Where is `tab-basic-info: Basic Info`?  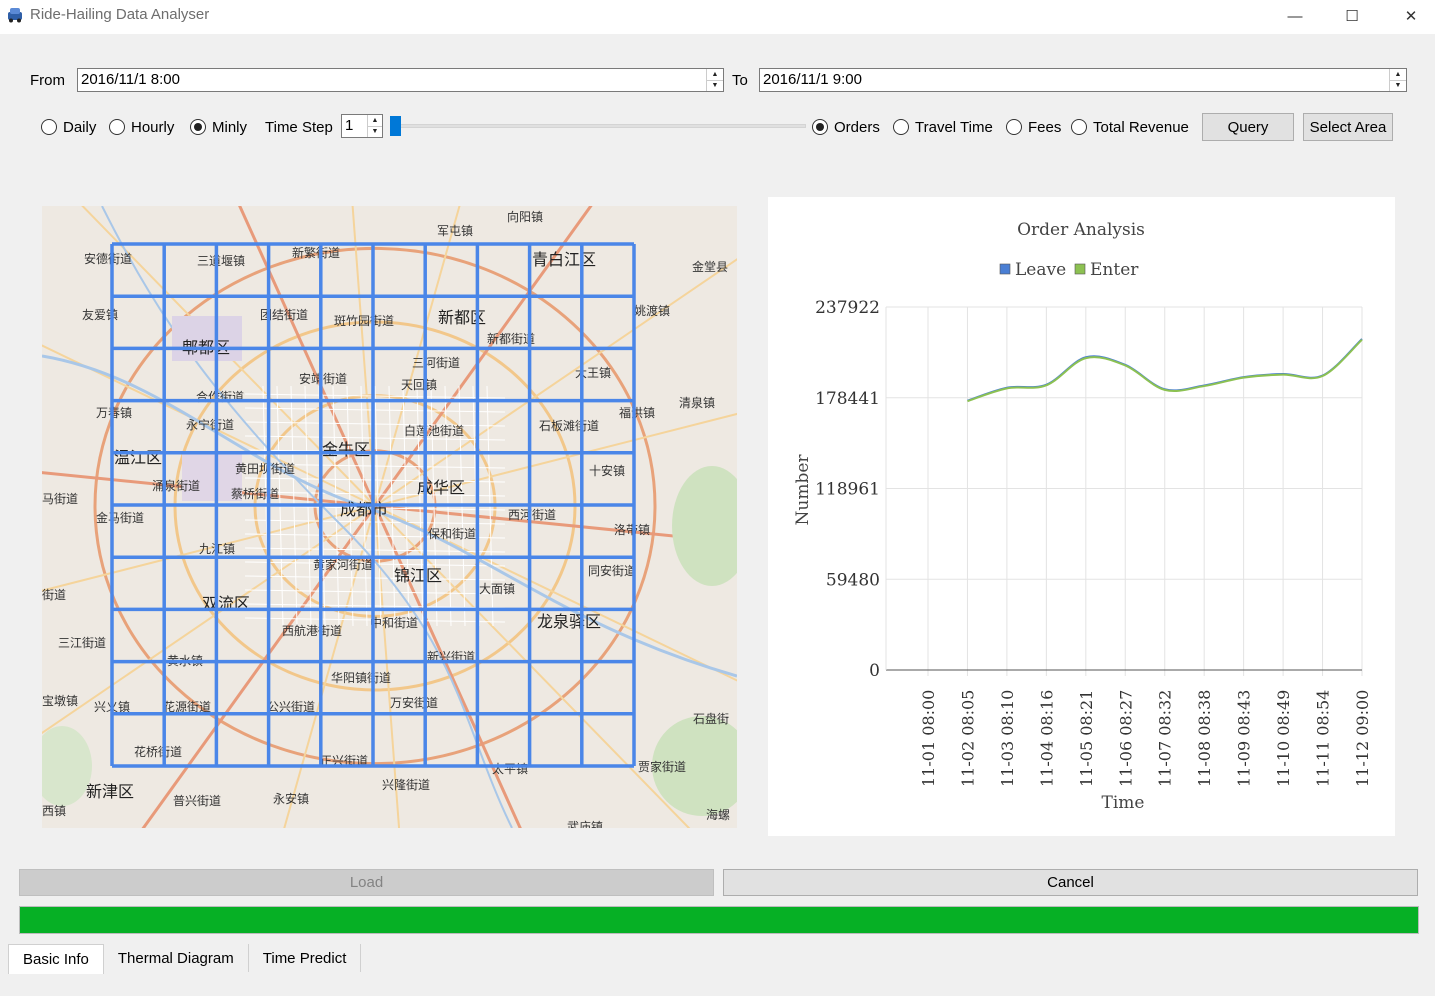 tab-basic-info: Basic Info is located at coordinates (56, 959).